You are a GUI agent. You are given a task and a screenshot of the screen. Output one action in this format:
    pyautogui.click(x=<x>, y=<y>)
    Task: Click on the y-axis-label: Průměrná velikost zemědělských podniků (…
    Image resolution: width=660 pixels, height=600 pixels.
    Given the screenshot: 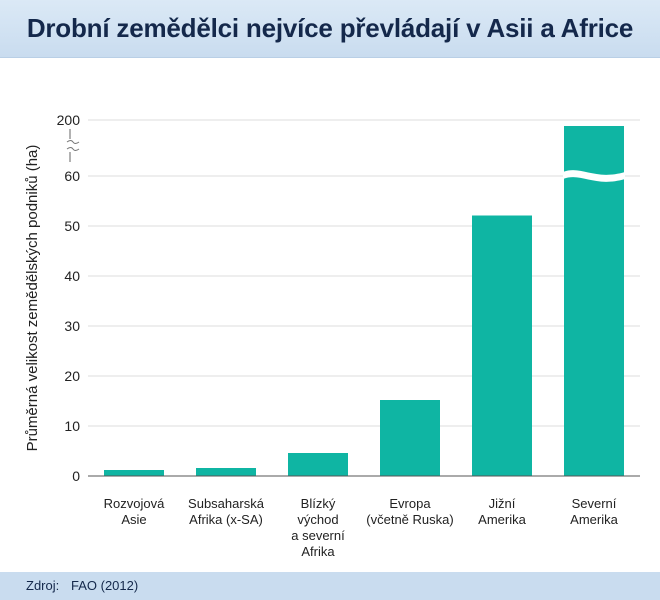 What is the action you would take?
    pyautogui.click(x=32, y=298)
    